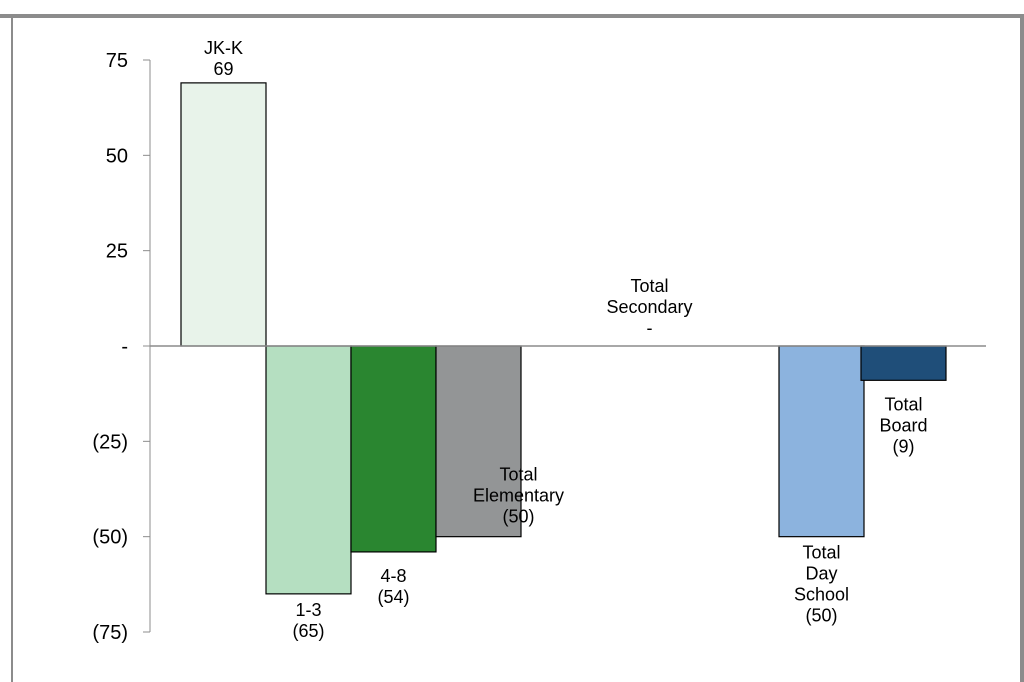 Image resolution: width=1024 pixels, height=682 pixels. What do you see at coordinates (117, 156) in the screenshot?
I see `y-tick-label: 50` at bounding box center [117, 156].